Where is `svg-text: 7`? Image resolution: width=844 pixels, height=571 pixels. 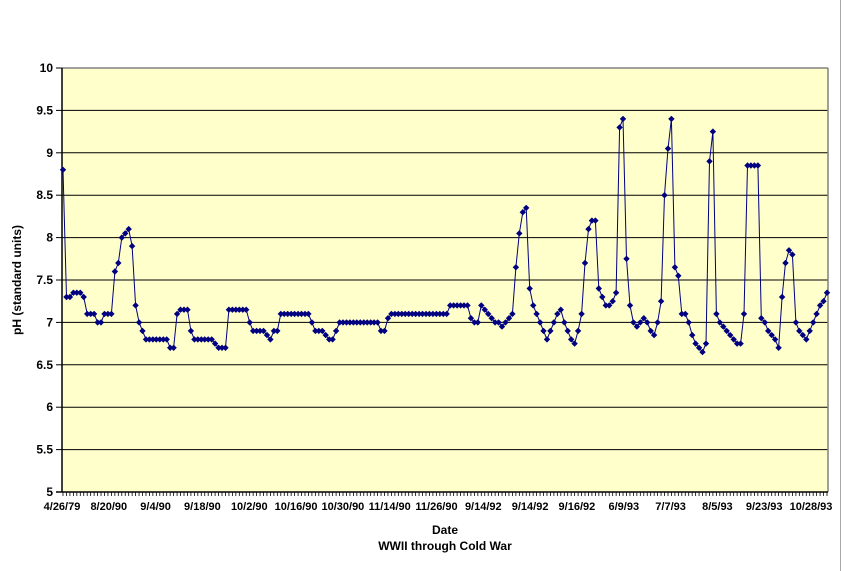 svg-text: 7 is located at coordinates (49, 322).